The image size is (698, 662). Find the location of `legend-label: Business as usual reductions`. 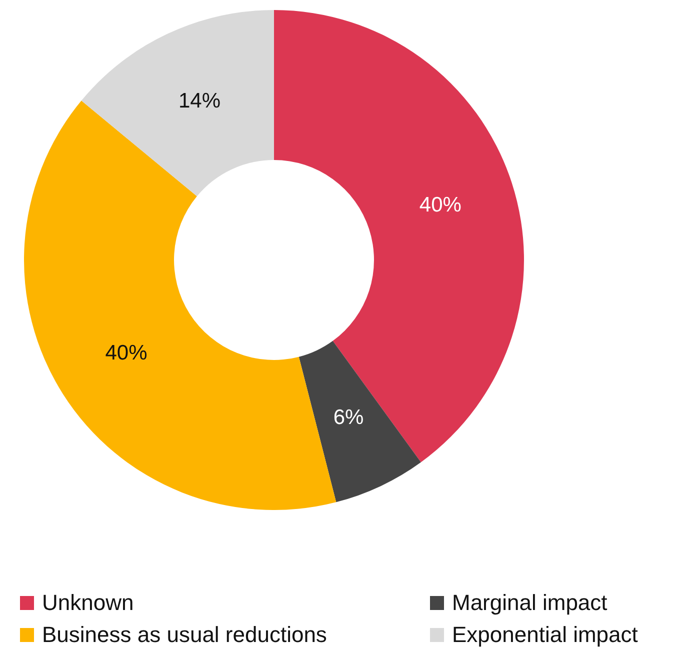

legend-label: Business as usual reductions is located at coordinates (184, 635).